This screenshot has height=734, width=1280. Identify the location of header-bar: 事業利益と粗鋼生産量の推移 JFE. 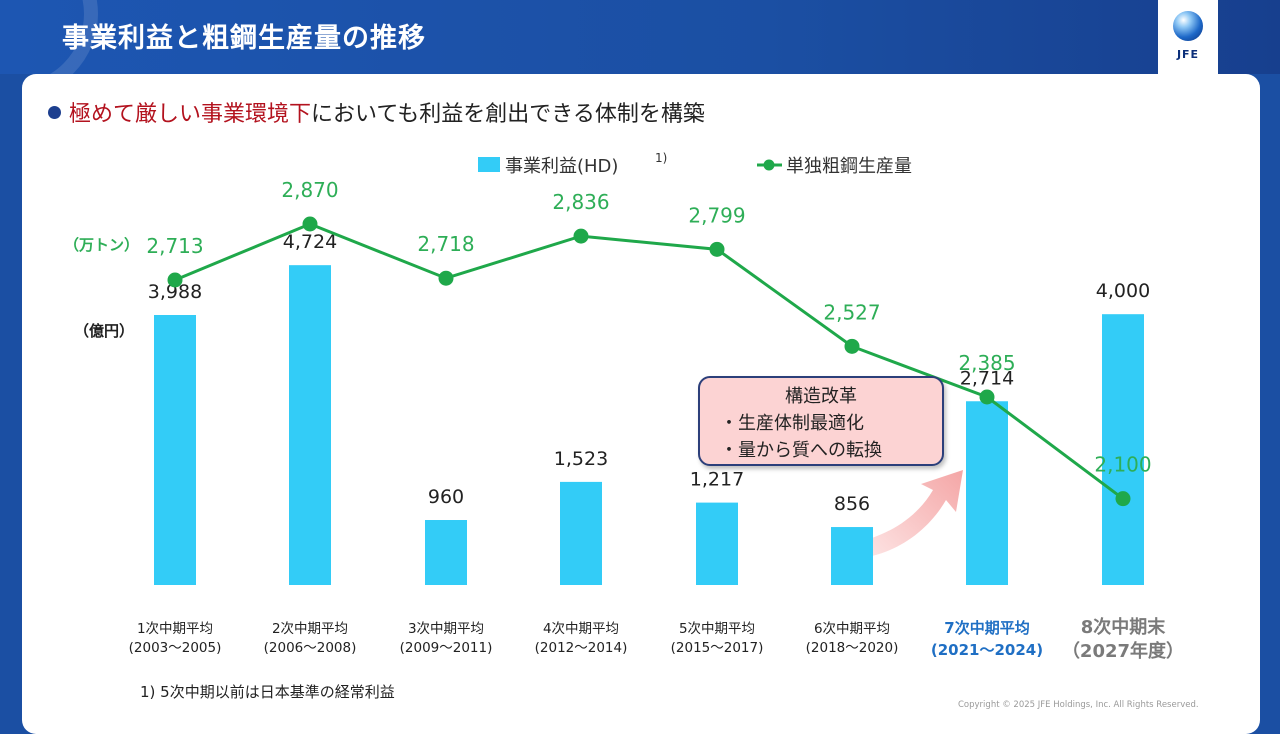
(640, 37).